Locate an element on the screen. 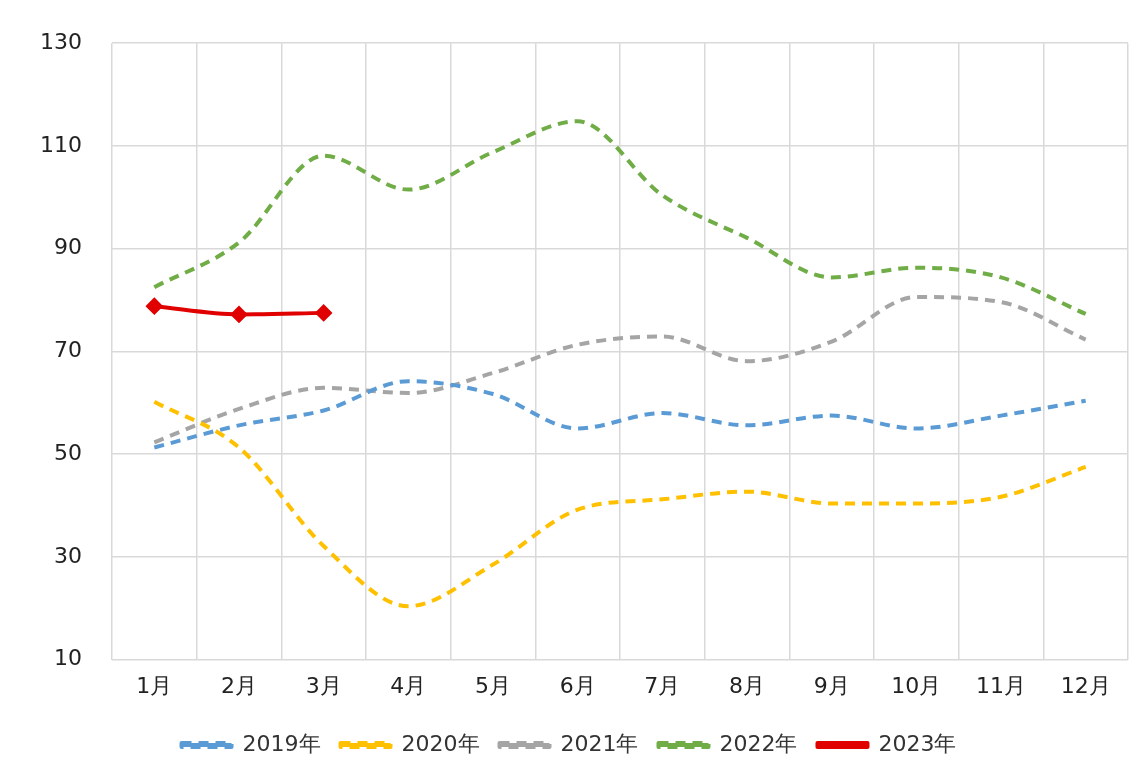  x-tick-label: 6月 is located at coordinates (577, 685).